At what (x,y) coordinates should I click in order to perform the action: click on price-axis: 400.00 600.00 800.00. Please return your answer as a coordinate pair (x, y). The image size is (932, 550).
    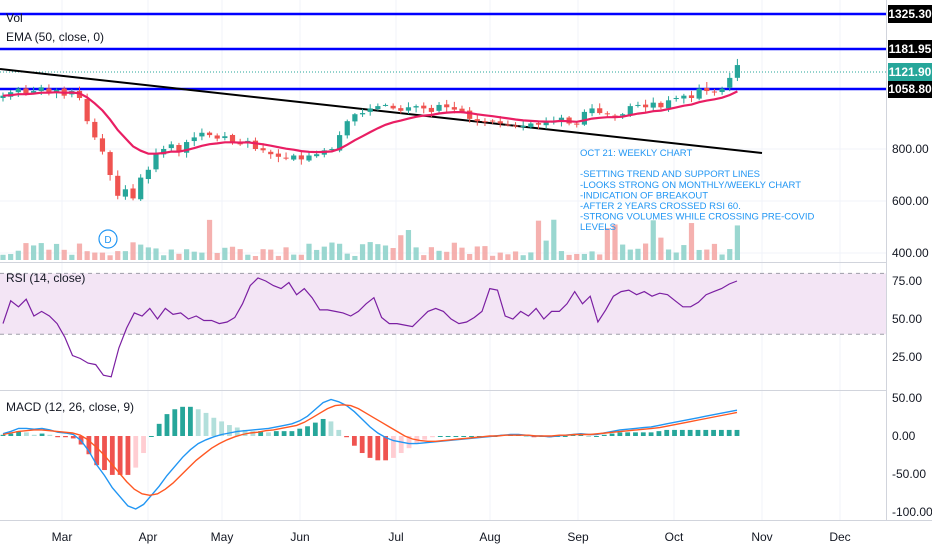
    Looking at the image, I should click on (910, 201).